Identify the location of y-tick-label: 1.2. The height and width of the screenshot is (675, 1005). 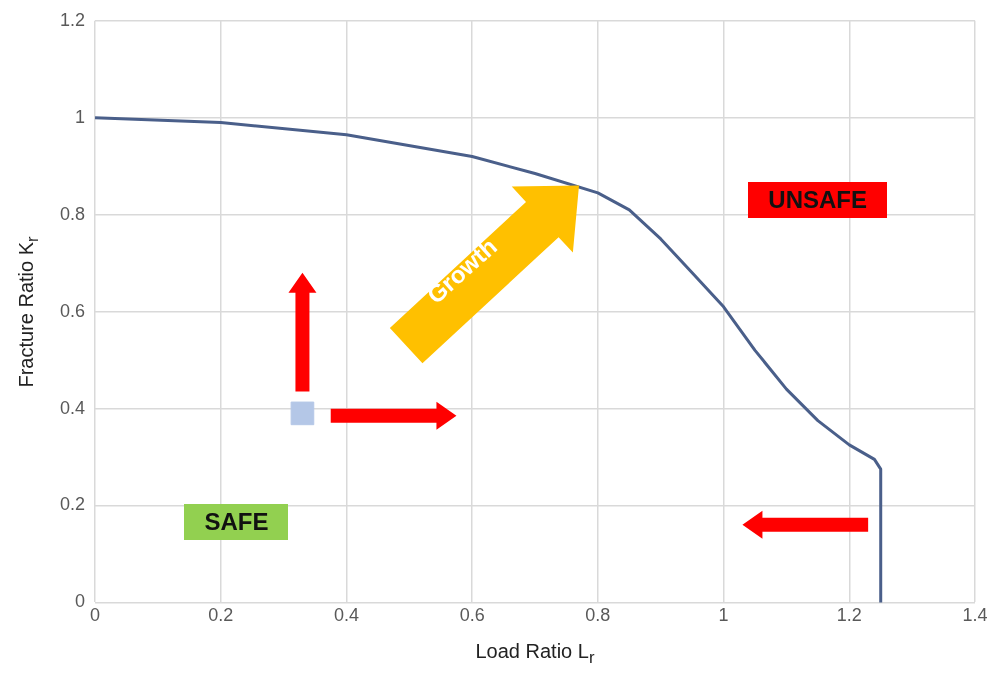
(72, 19).